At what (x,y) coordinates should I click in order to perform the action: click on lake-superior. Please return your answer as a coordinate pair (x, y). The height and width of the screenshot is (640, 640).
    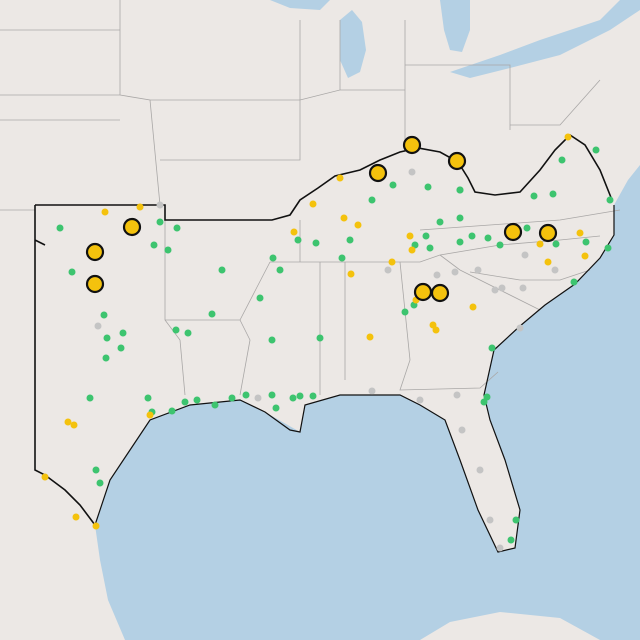
    Looking at the image, I should click on (300, 5).